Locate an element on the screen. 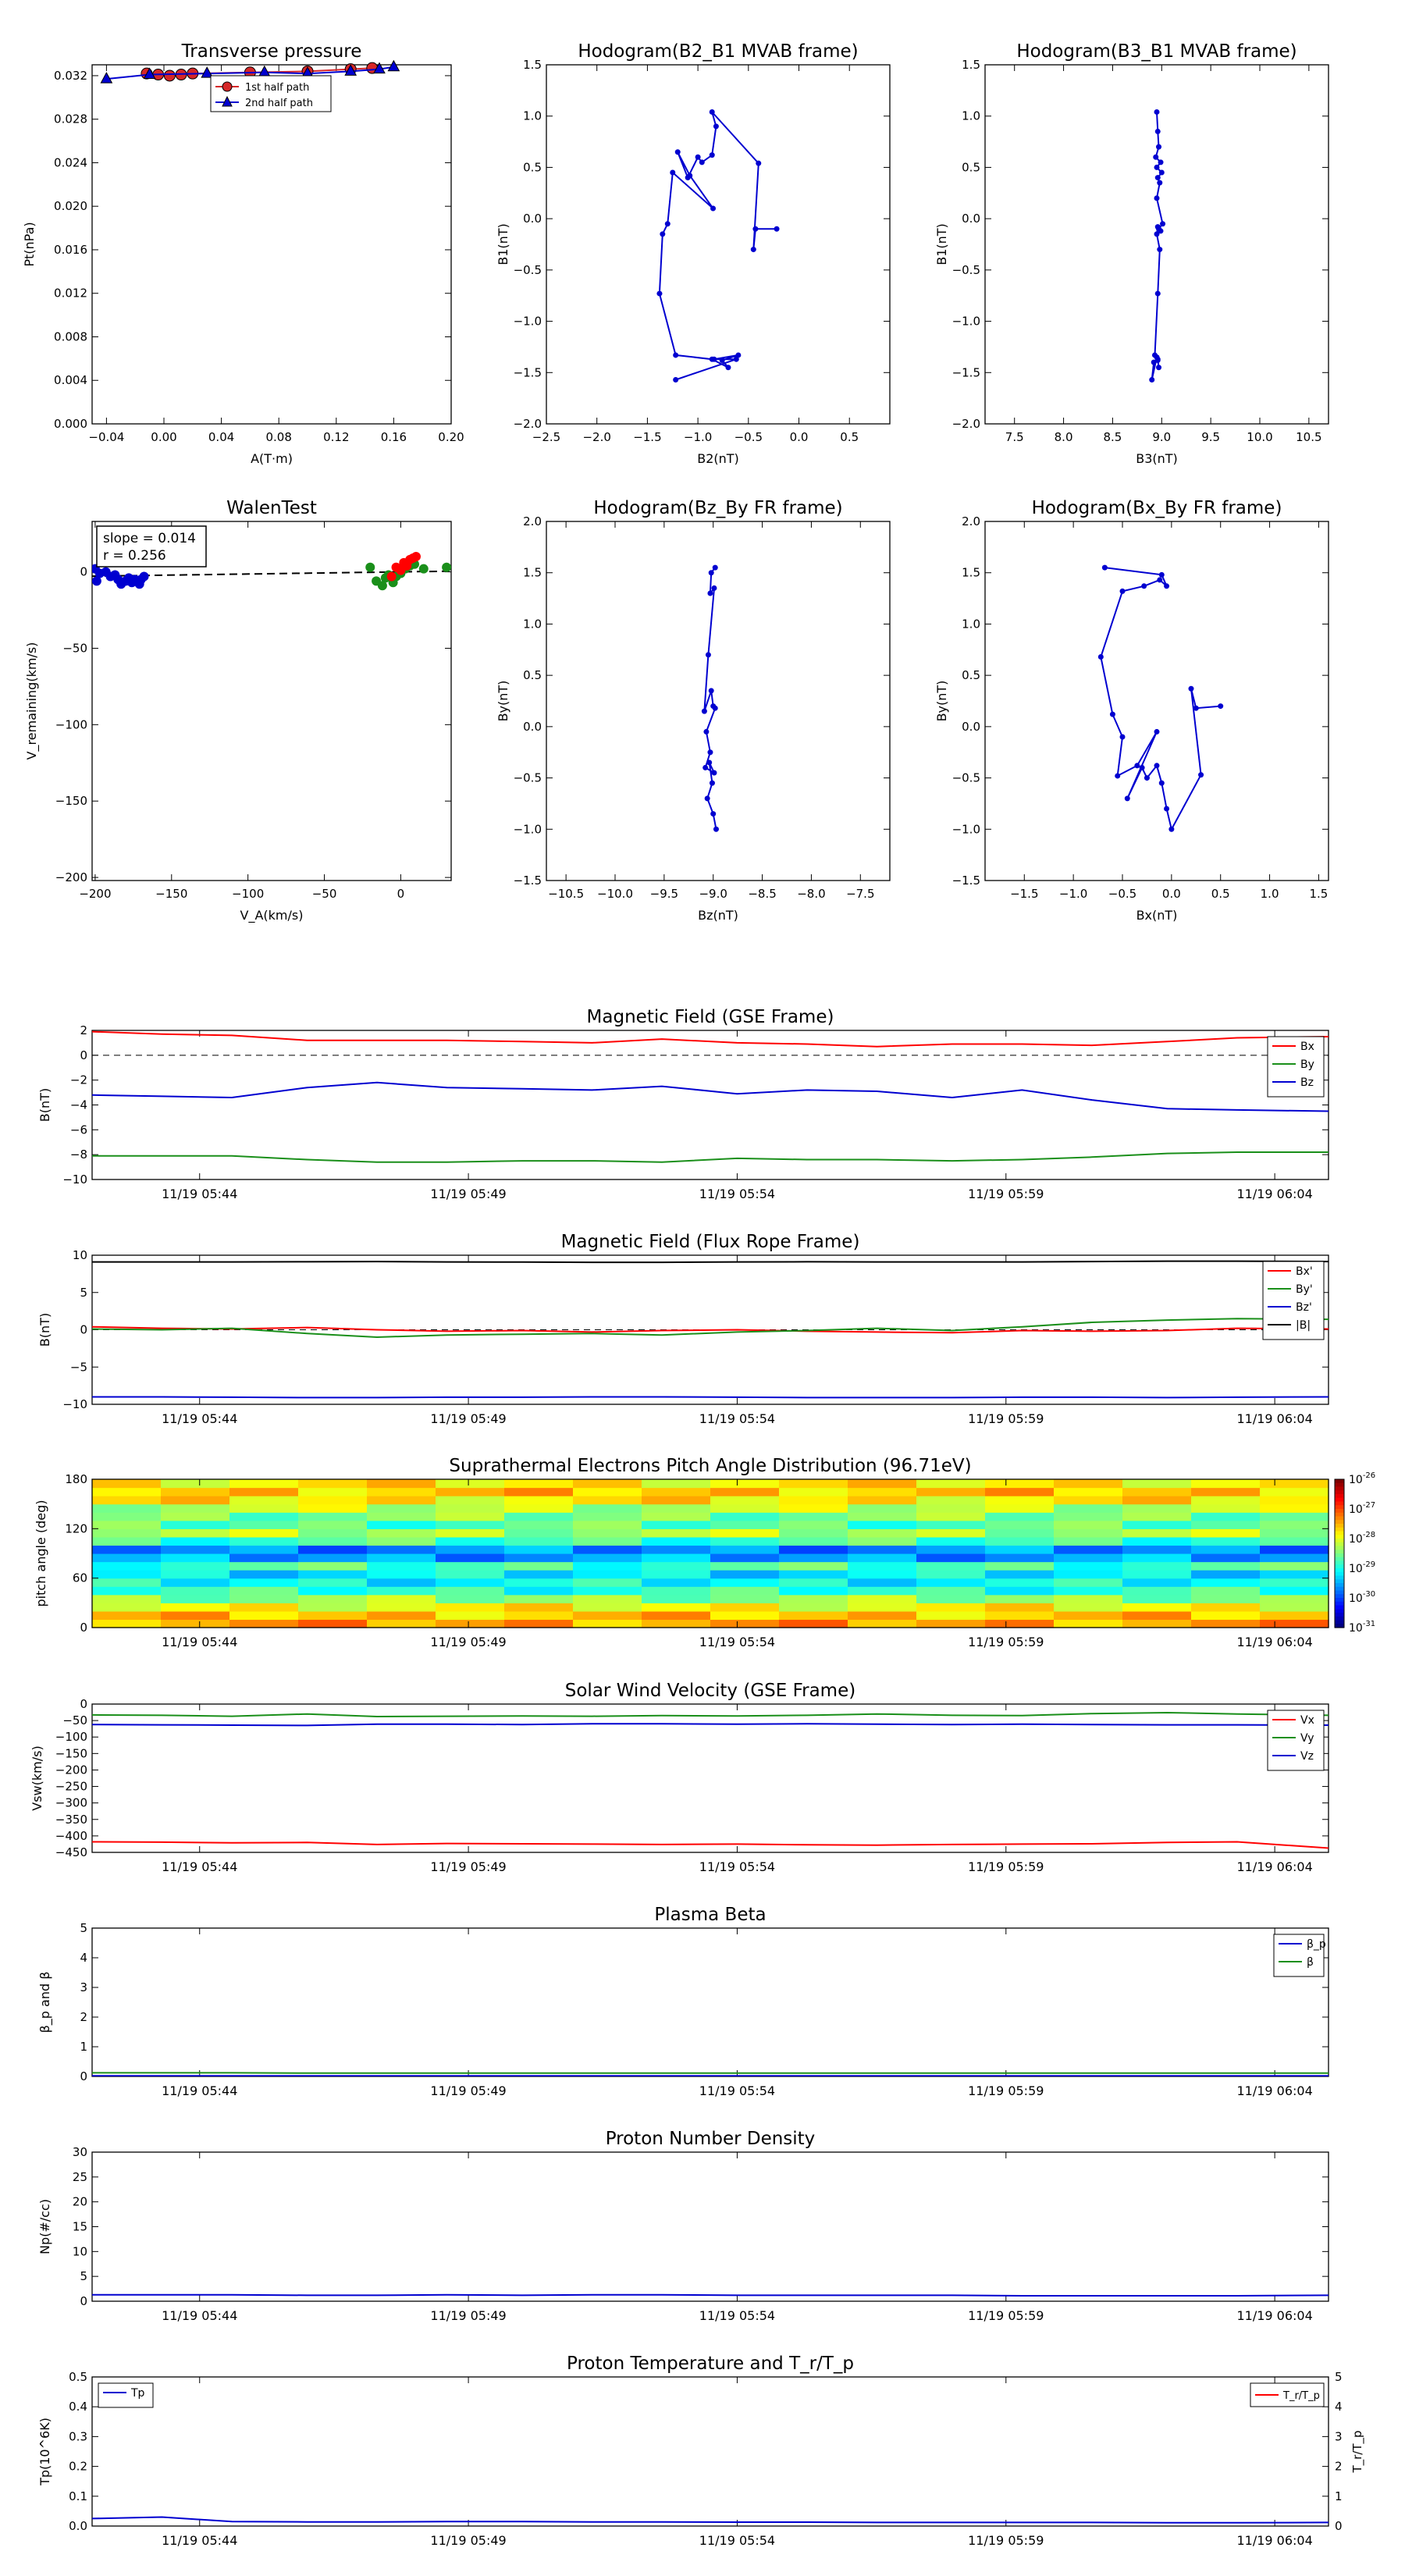 This screenshot has height=2576, width=1405. hodo1-xtick-label: 0.5 is located at coordinates (849, 437).